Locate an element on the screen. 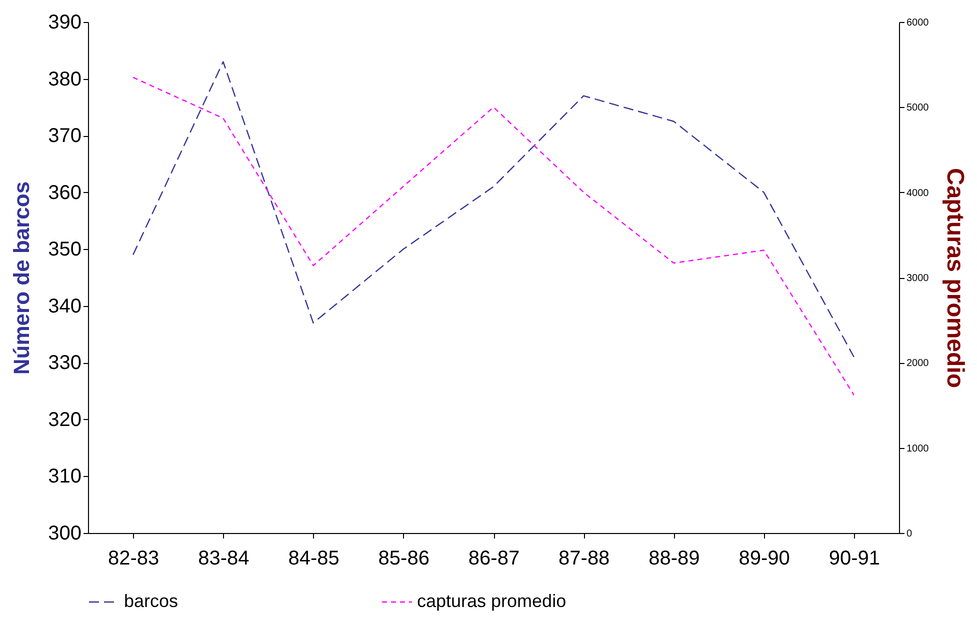  x-tick-label: 84-85 is located at coordinates (314, 559).